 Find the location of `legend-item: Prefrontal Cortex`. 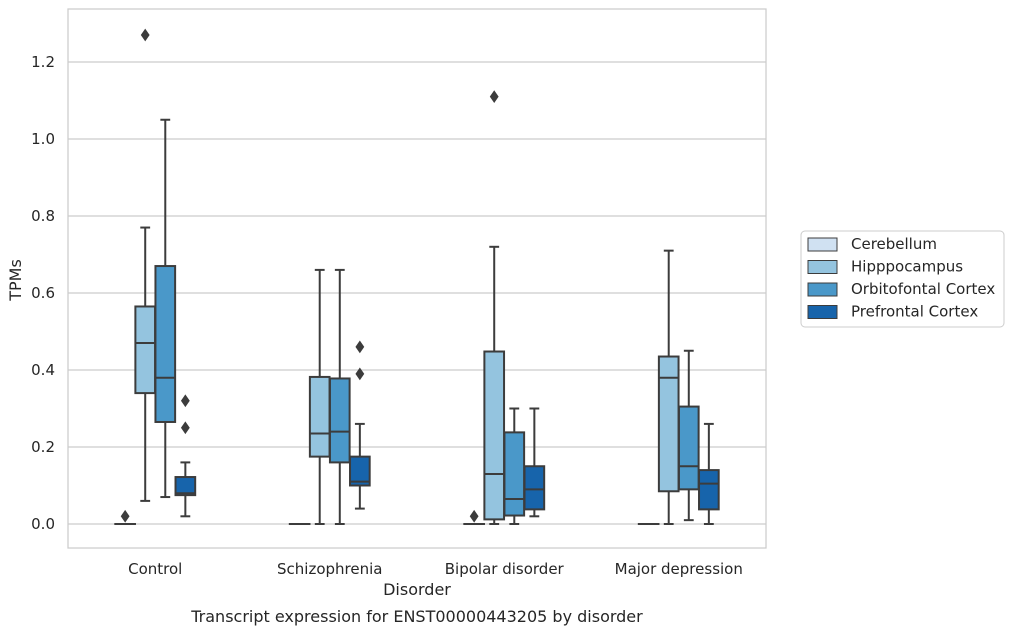

legend-item: Prefrontal Cortex is located at coordinates (892, 312).